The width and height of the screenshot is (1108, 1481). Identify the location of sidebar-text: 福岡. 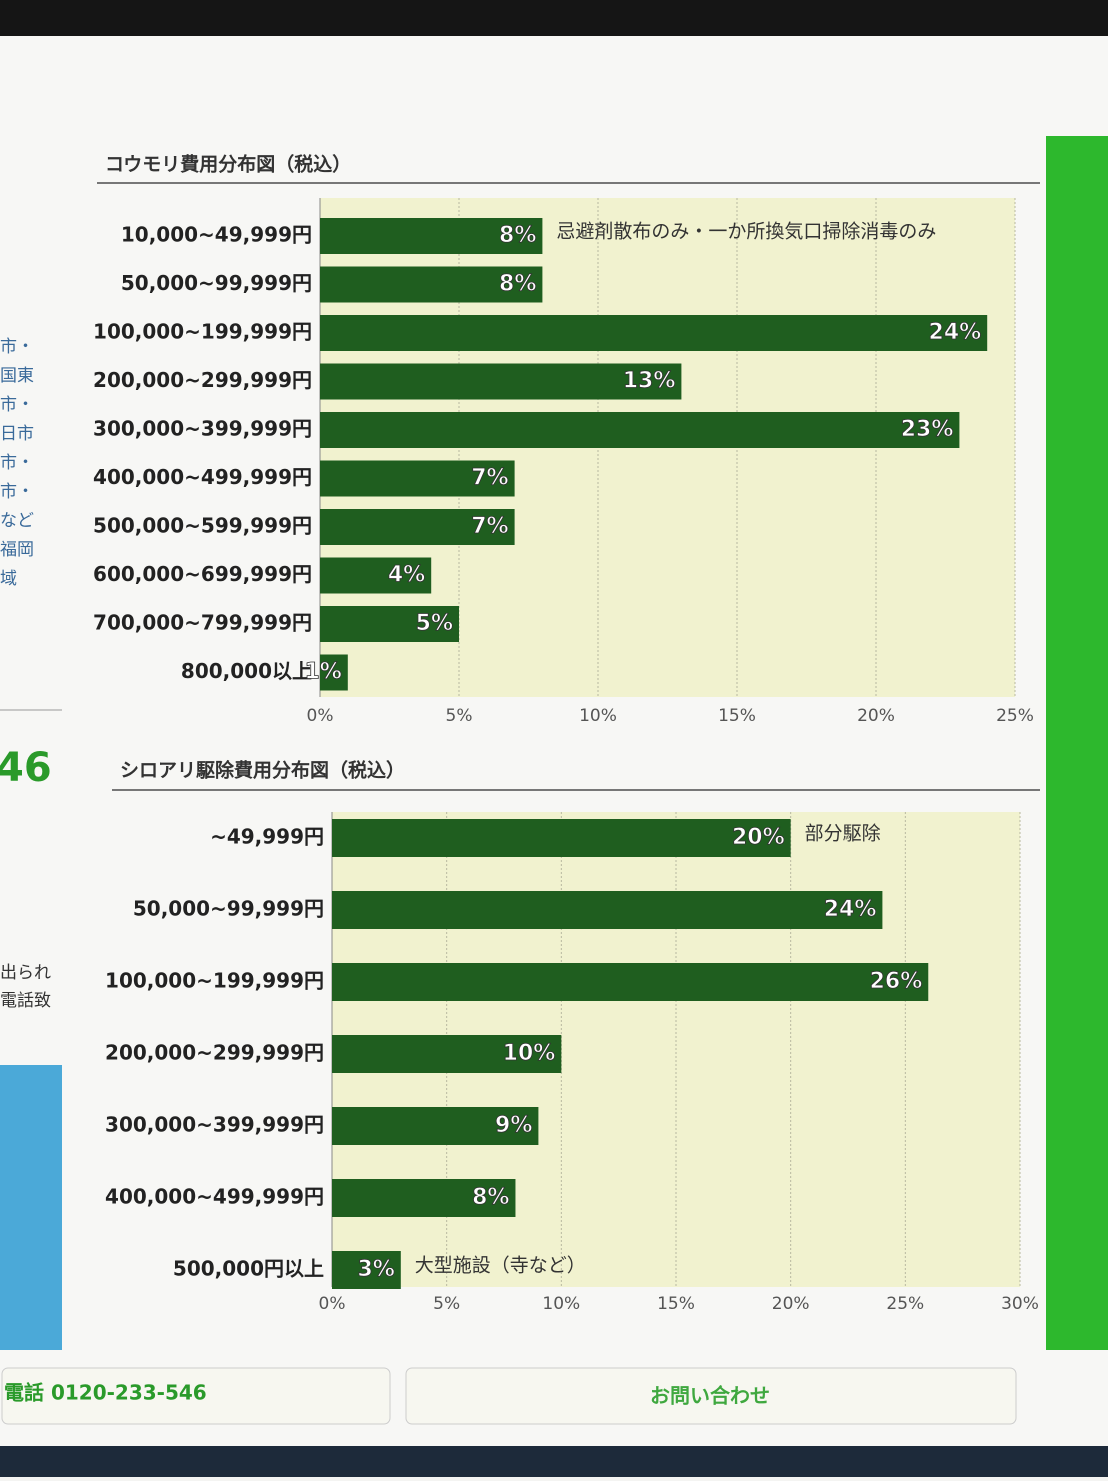
(17, 550).